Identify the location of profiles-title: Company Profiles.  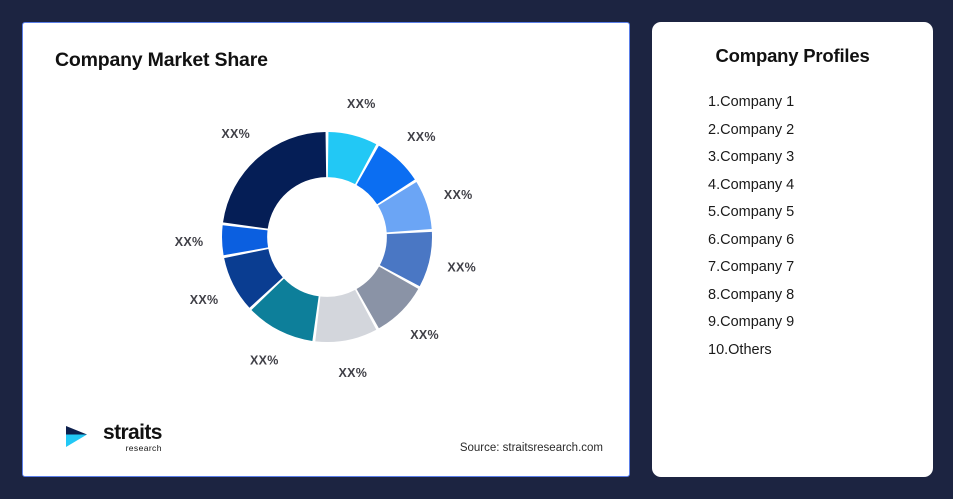
(792, 55).